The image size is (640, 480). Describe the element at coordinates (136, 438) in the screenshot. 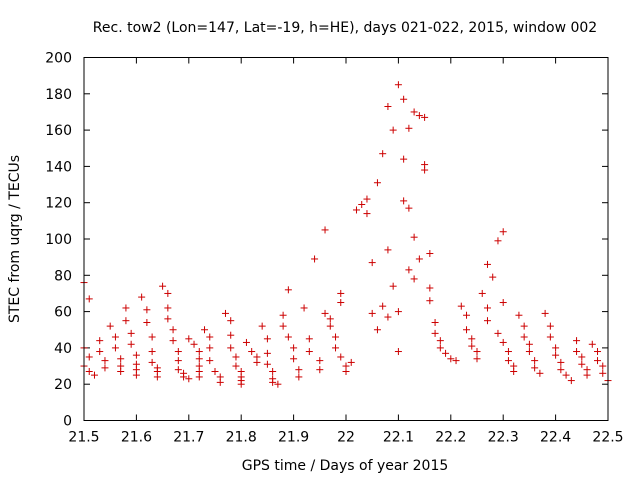

I see `x-tick-label: 21.6` at that location.